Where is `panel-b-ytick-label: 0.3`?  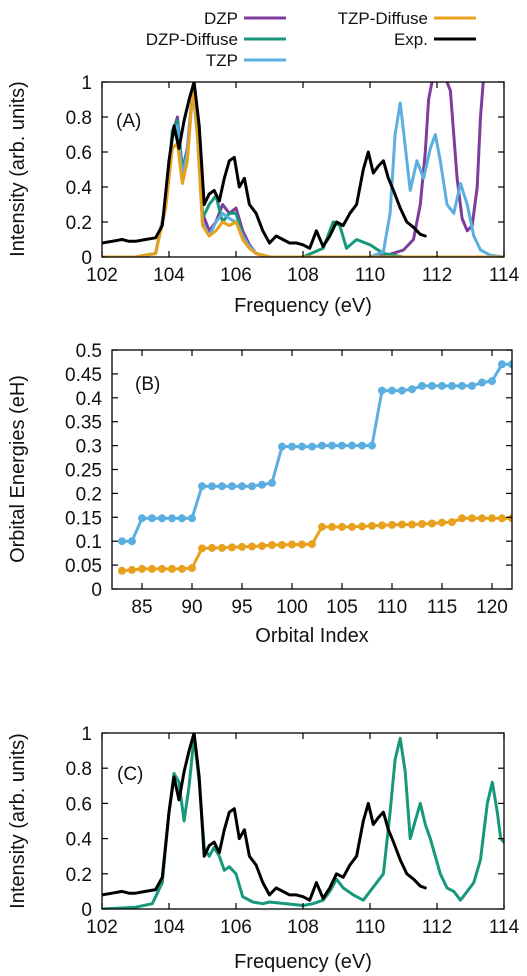
panel-b-ytick-label: 0.3 is located at coordinates (89, 447).